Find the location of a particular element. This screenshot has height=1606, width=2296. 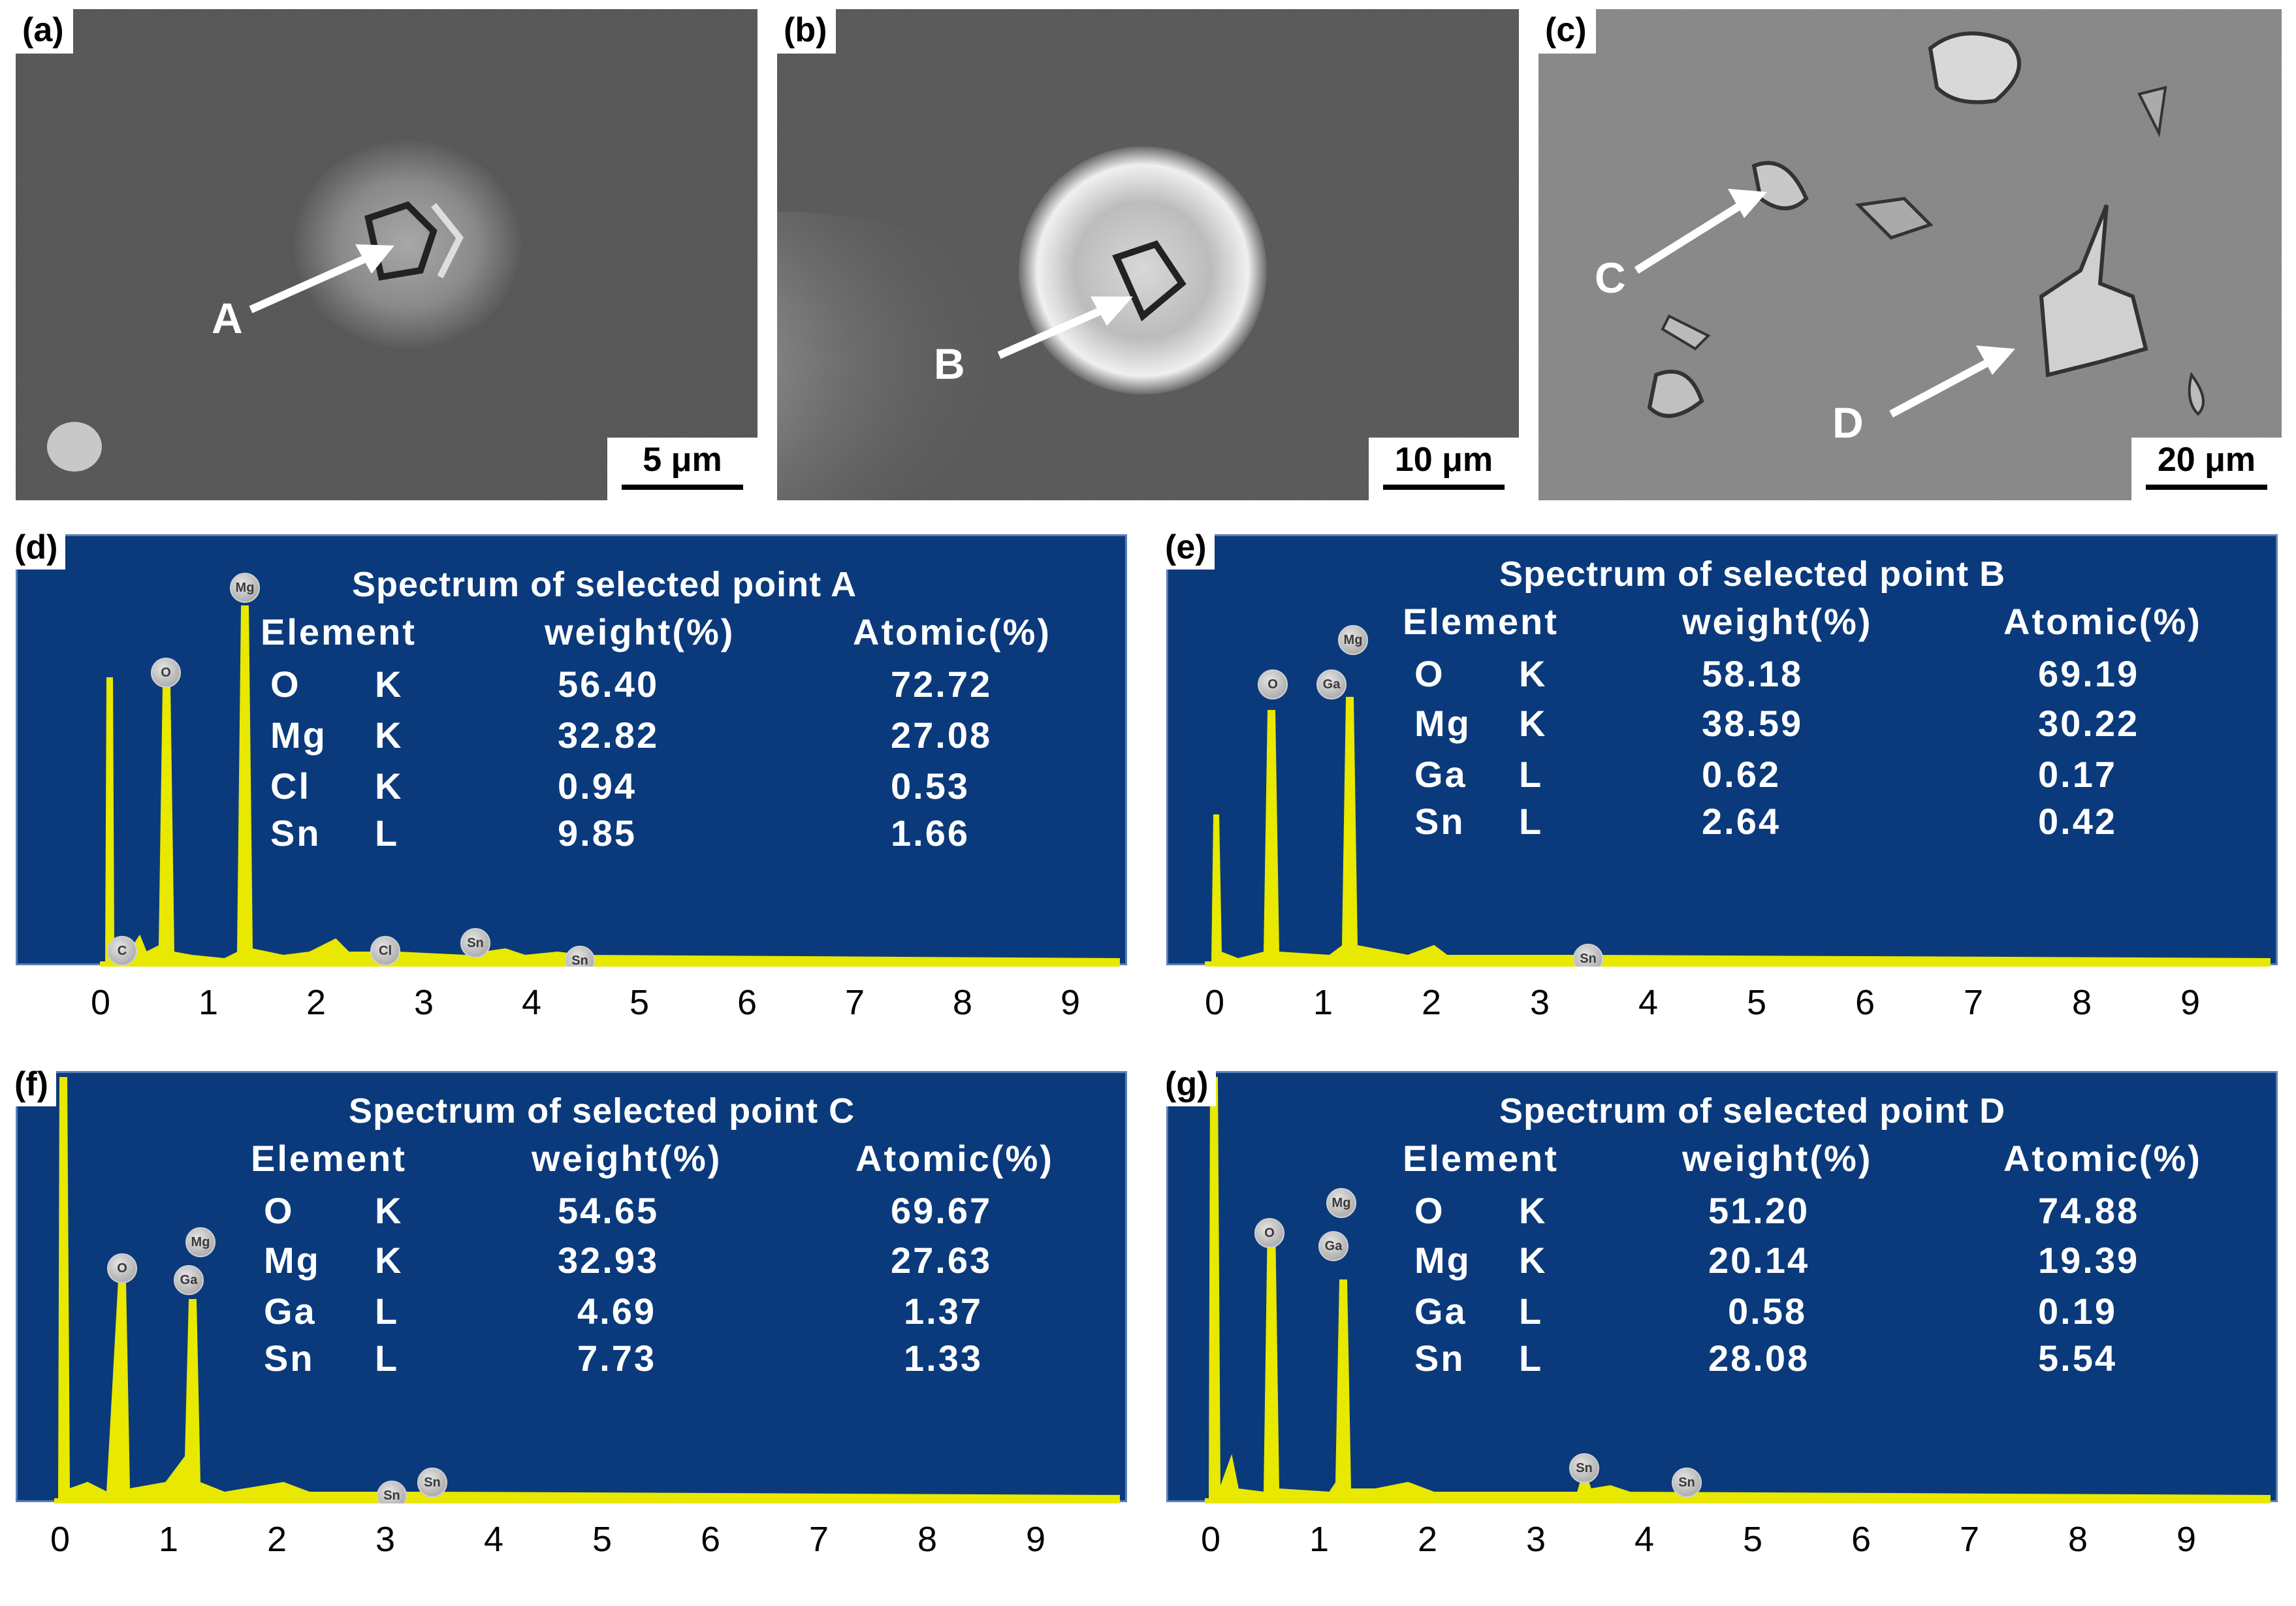

panel-label-b: (b) is located at coordinates (807, 31).